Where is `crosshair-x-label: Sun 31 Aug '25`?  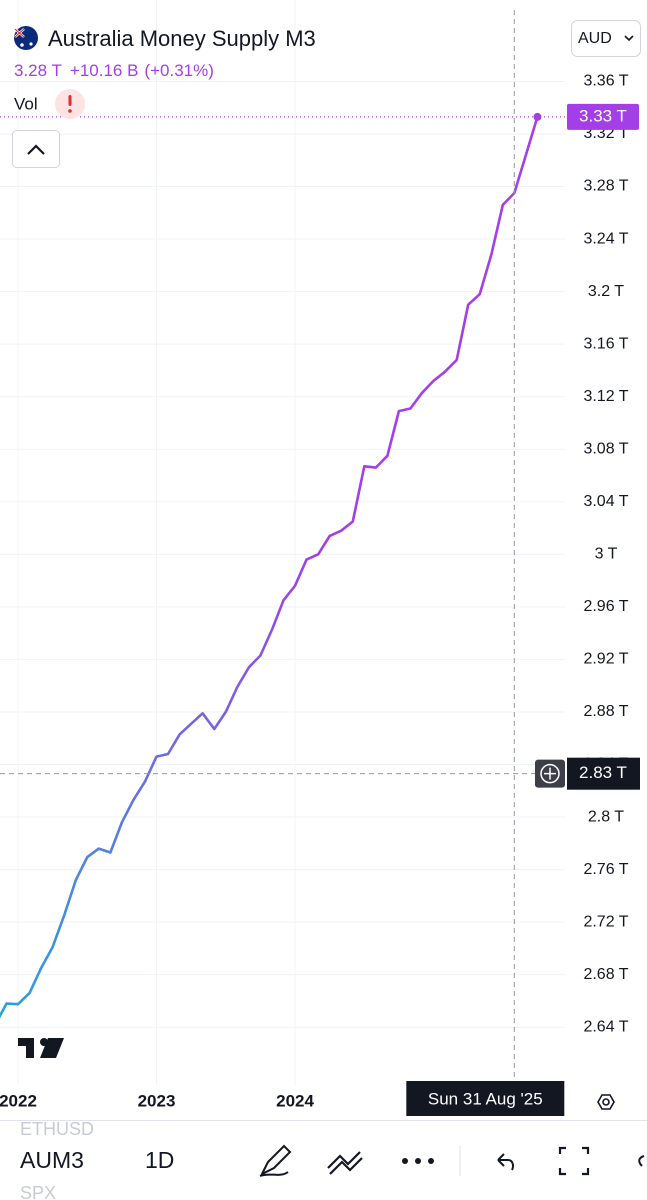 crosshair-x-label: Sun 31 Aug '25 is located at coordinates (485, 1098).